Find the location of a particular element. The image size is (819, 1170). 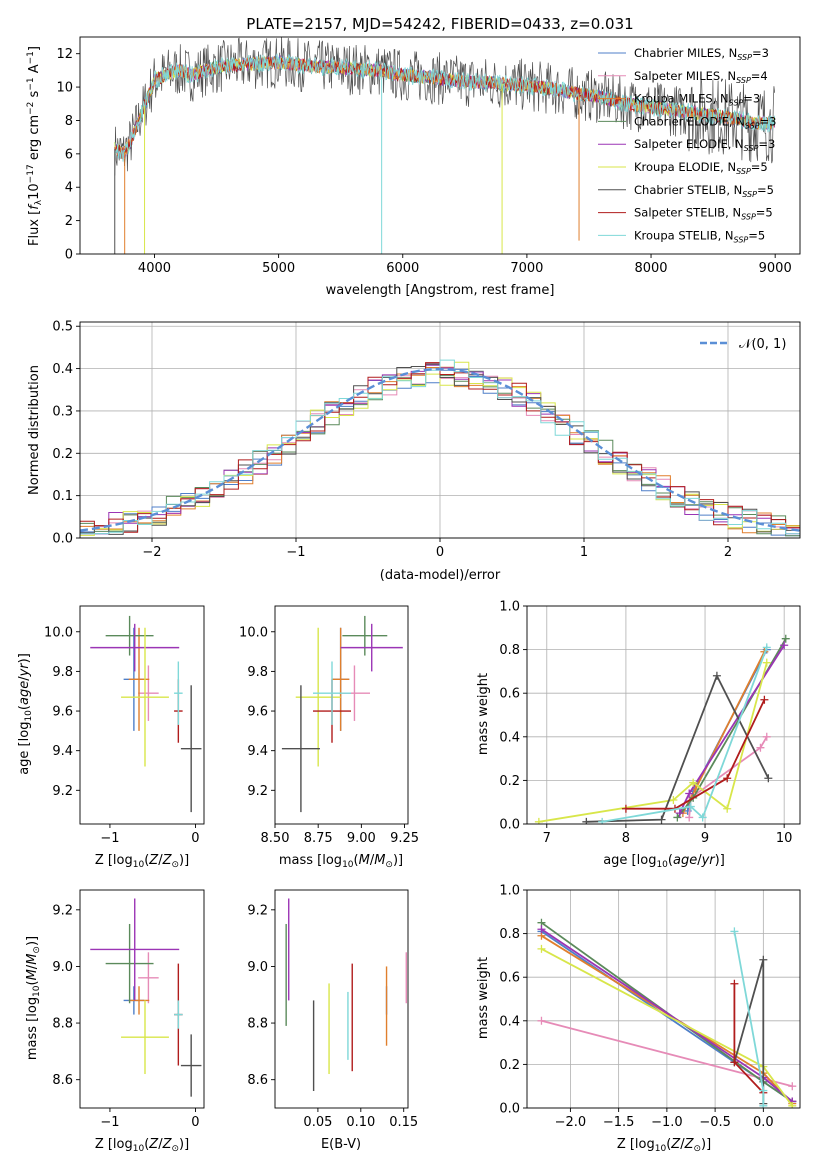

label-part: −2 is located at coordinates (31, 108).